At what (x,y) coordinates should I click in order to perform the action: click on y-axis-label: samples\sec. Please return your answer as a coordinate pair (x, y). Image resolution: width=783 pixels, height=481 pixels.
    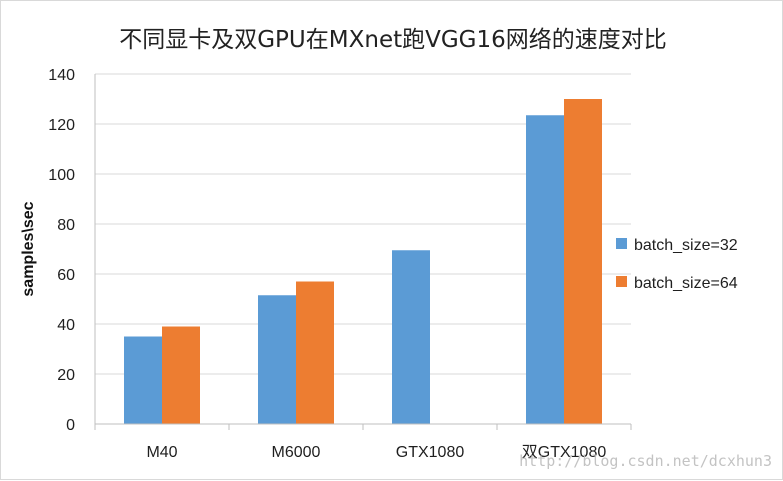
    Looking at the image, I should click on (28, 248).